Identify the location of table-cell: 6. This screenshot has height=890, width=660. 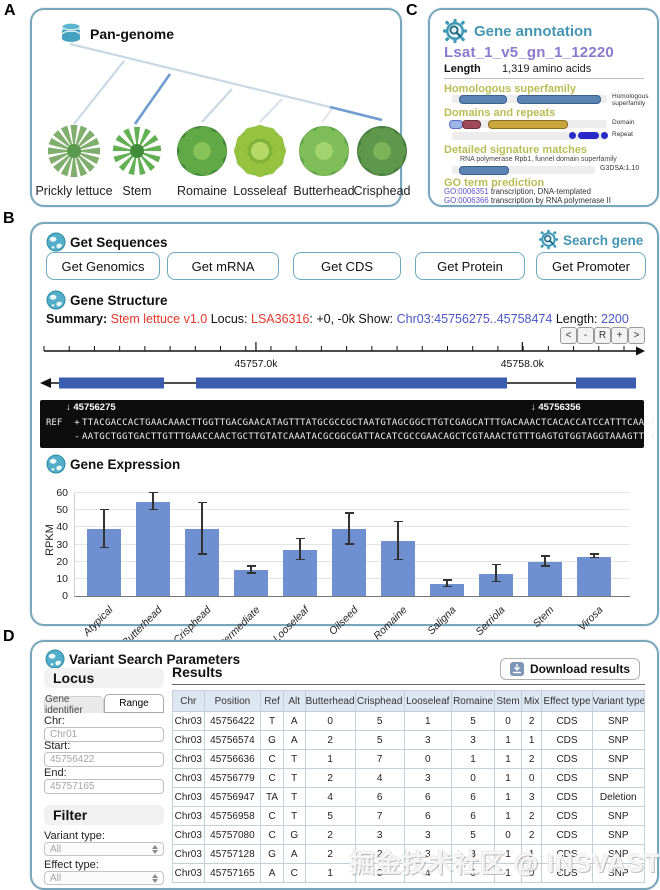
(473, 816).